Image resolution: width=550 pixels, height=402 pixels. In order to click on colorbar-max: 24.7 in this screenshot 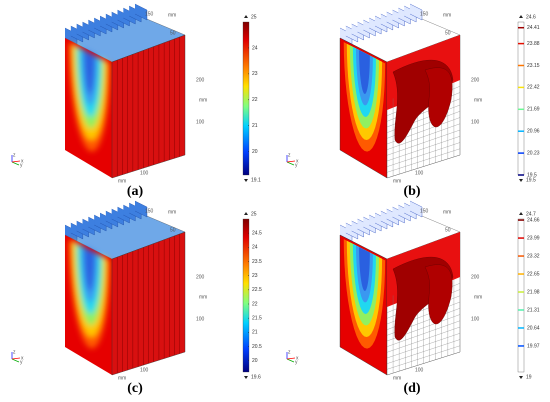, I will do `click(531, 214)`.